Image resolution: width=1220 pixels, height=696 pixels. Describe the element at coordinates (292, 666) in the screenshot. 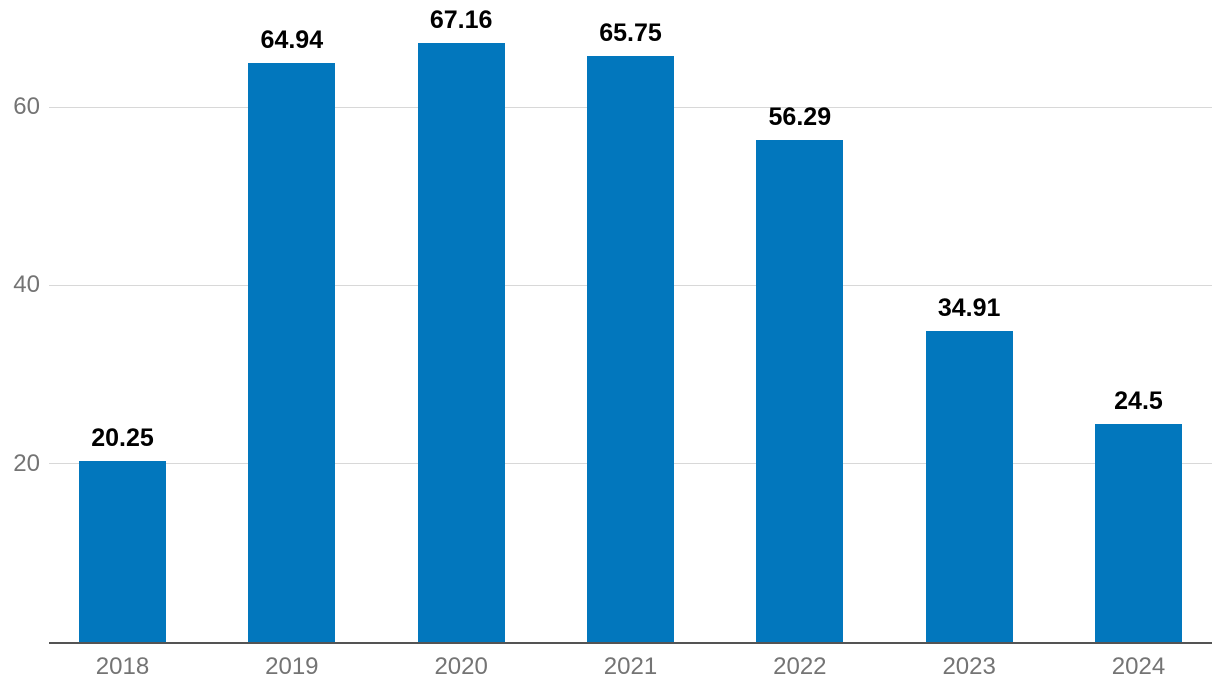

I see `x-tick-label: 2019` at that location.